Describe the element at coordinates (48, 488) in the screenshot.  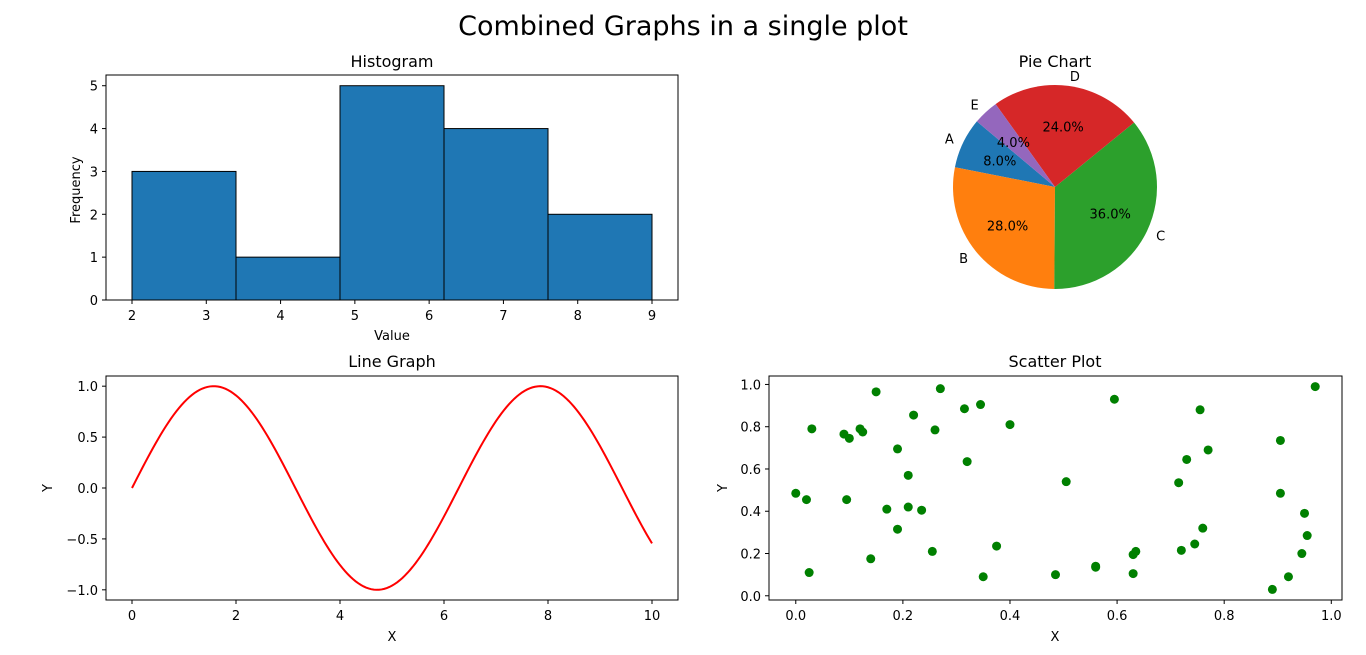
I see `line-ylabel: Y` at that location.